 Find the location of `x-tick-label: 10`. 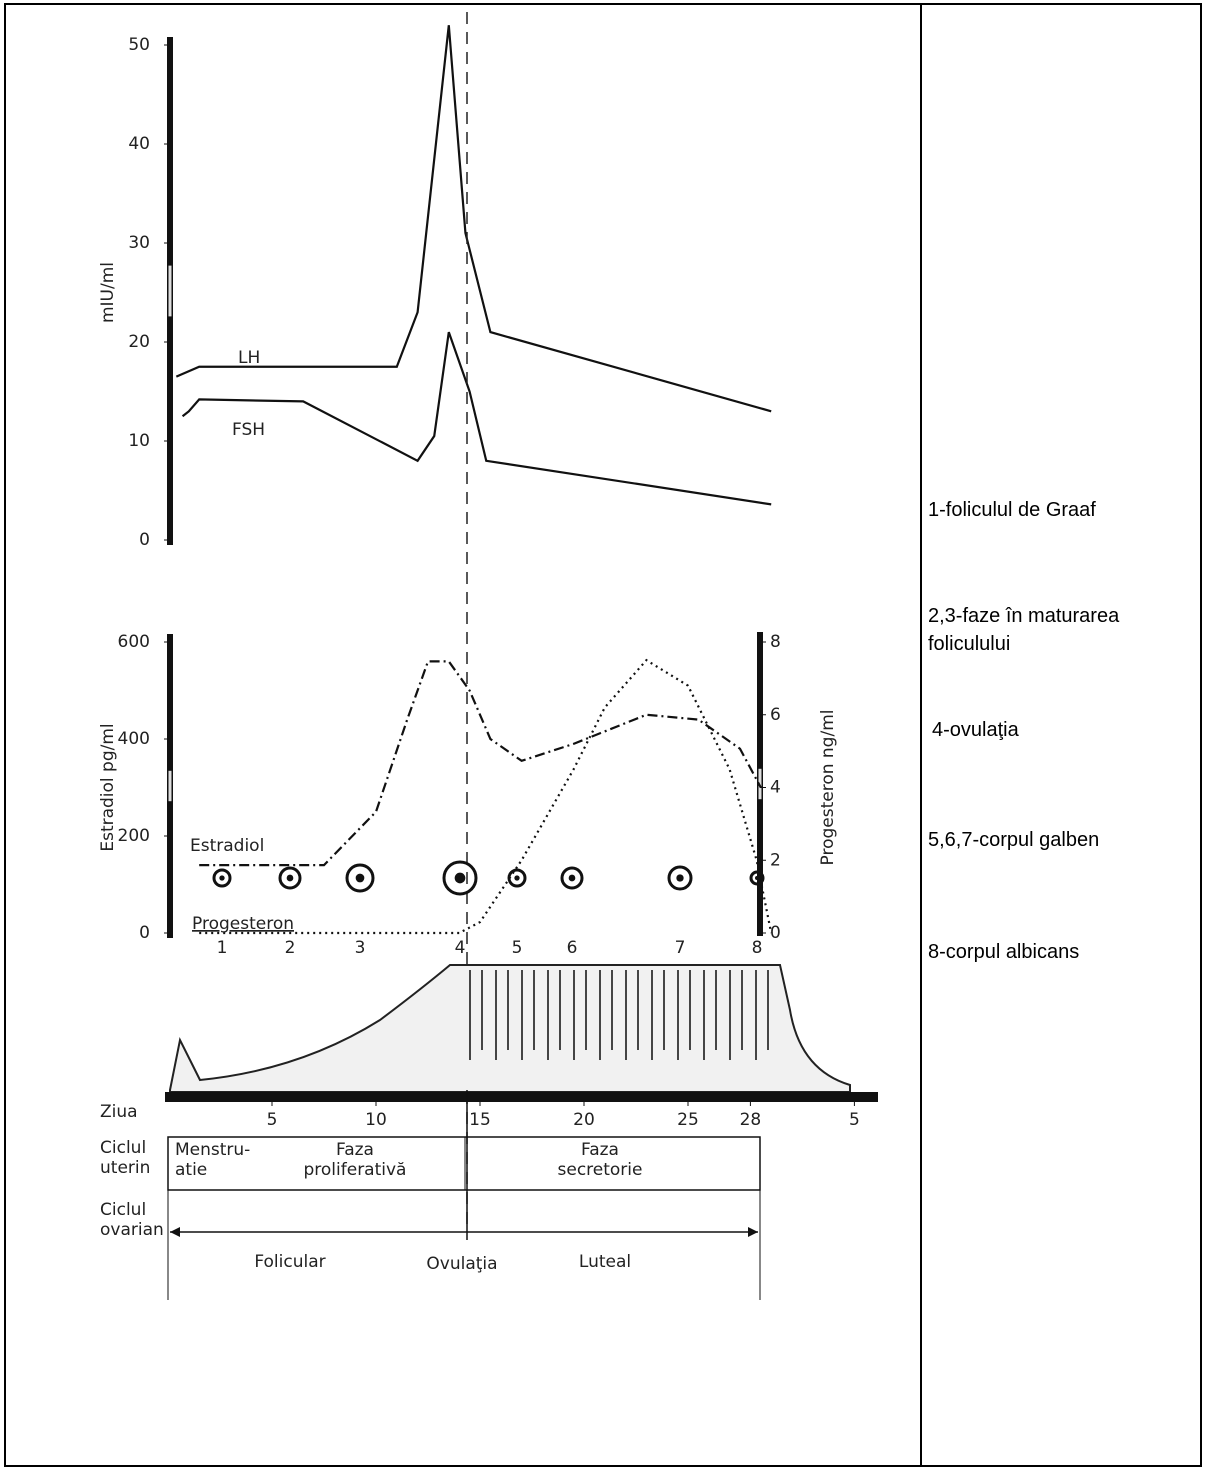

x-tick-label: 10 is located at coordinates (376, 1120).